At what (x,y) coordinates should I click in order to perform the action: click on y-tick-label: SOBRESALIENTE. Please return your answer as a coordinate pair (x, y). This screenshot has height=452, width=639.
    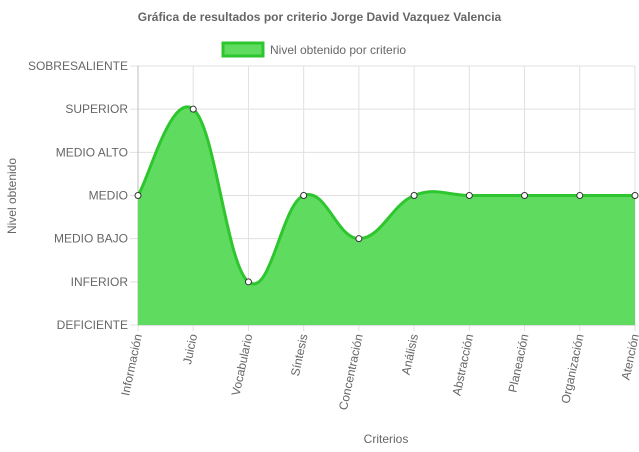
    Looking at the image, I should click on (78, 66).